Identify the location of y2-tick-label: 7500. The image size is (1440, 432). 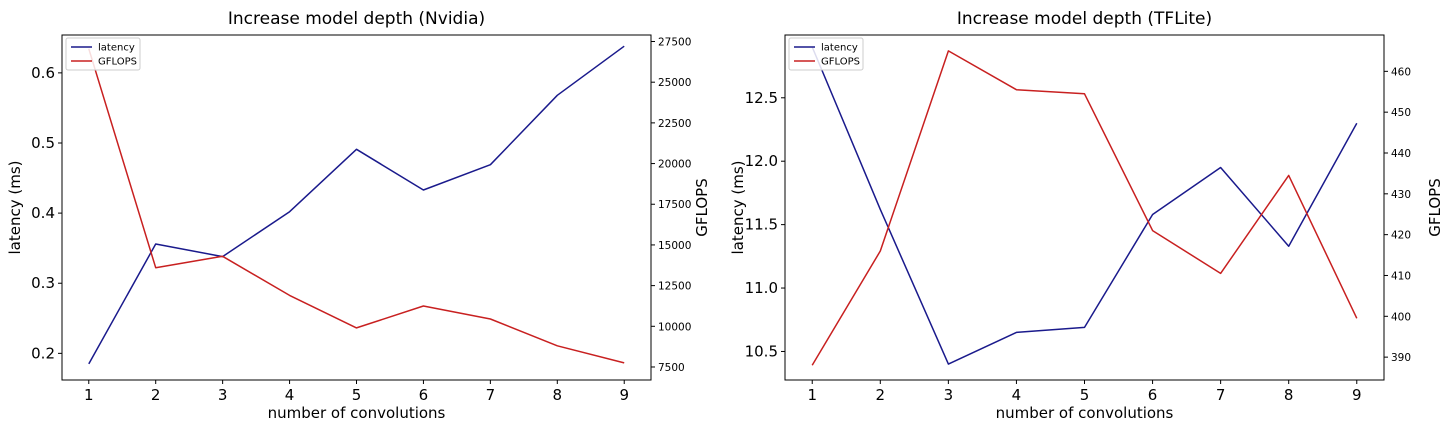
(671, 368).